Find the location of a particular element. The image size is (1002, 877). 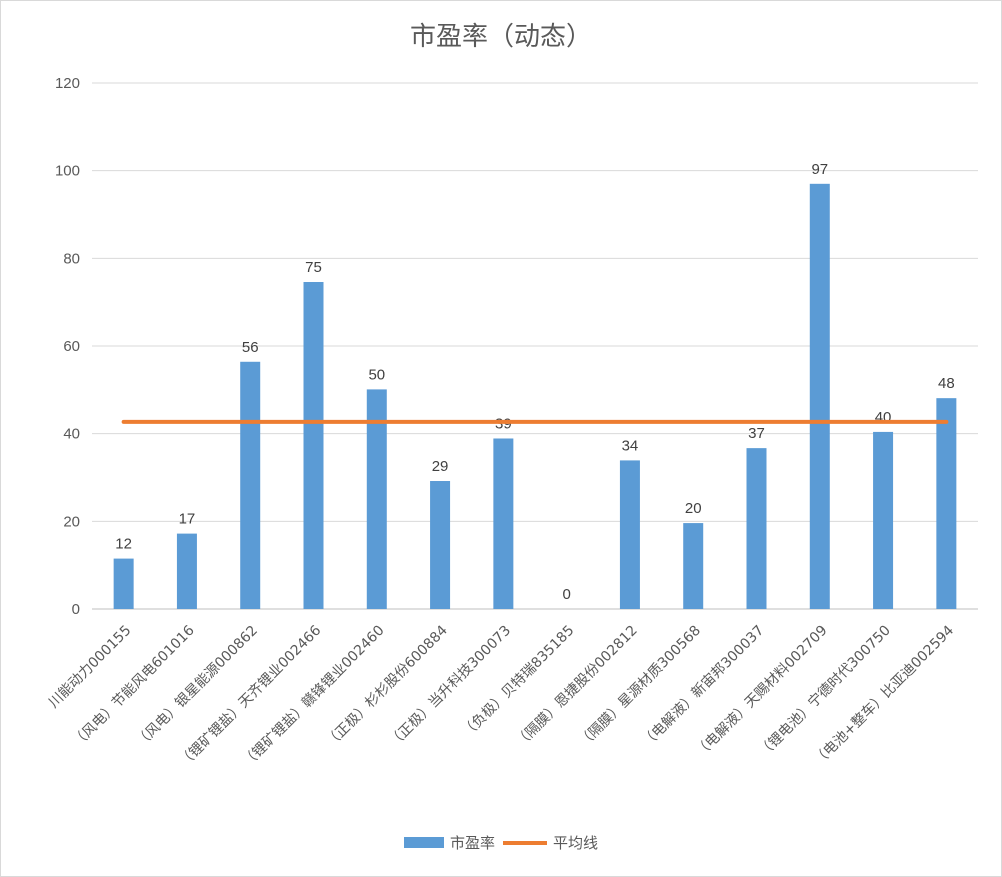

data-label: 97 is located at coordinates (819, 169).